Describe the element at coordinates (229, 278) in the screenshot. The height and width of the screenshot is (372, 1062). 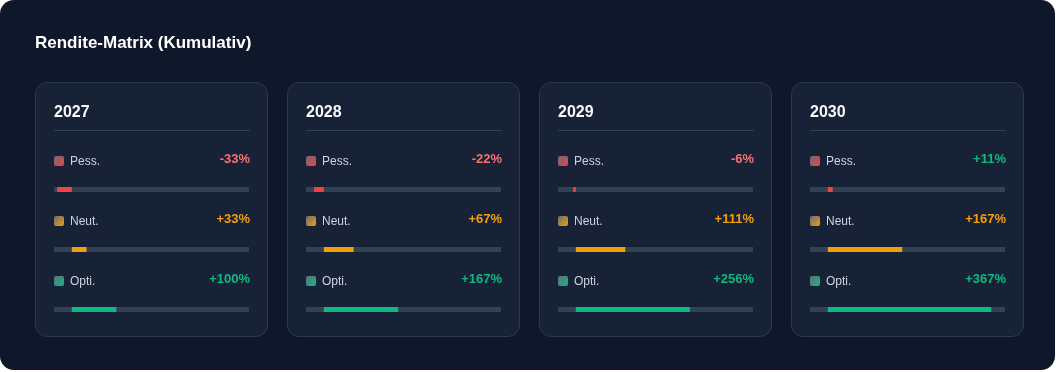
I see `data-label: +100%` at that location.